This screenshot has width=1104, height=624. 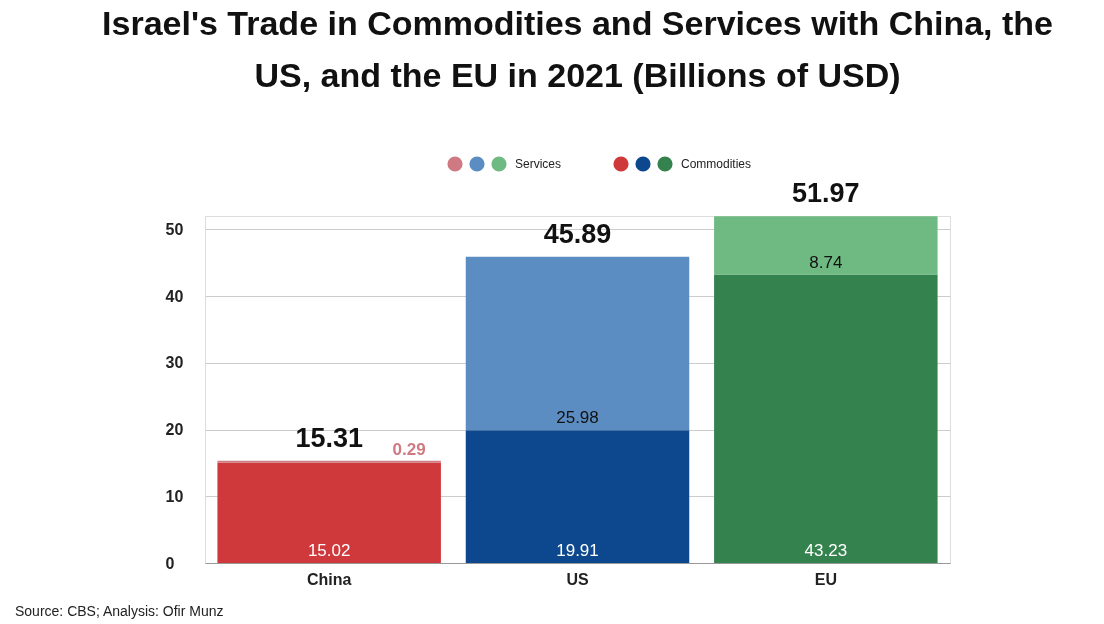 I want to click on y-tick-label: 40, so click(x=174, y=296).